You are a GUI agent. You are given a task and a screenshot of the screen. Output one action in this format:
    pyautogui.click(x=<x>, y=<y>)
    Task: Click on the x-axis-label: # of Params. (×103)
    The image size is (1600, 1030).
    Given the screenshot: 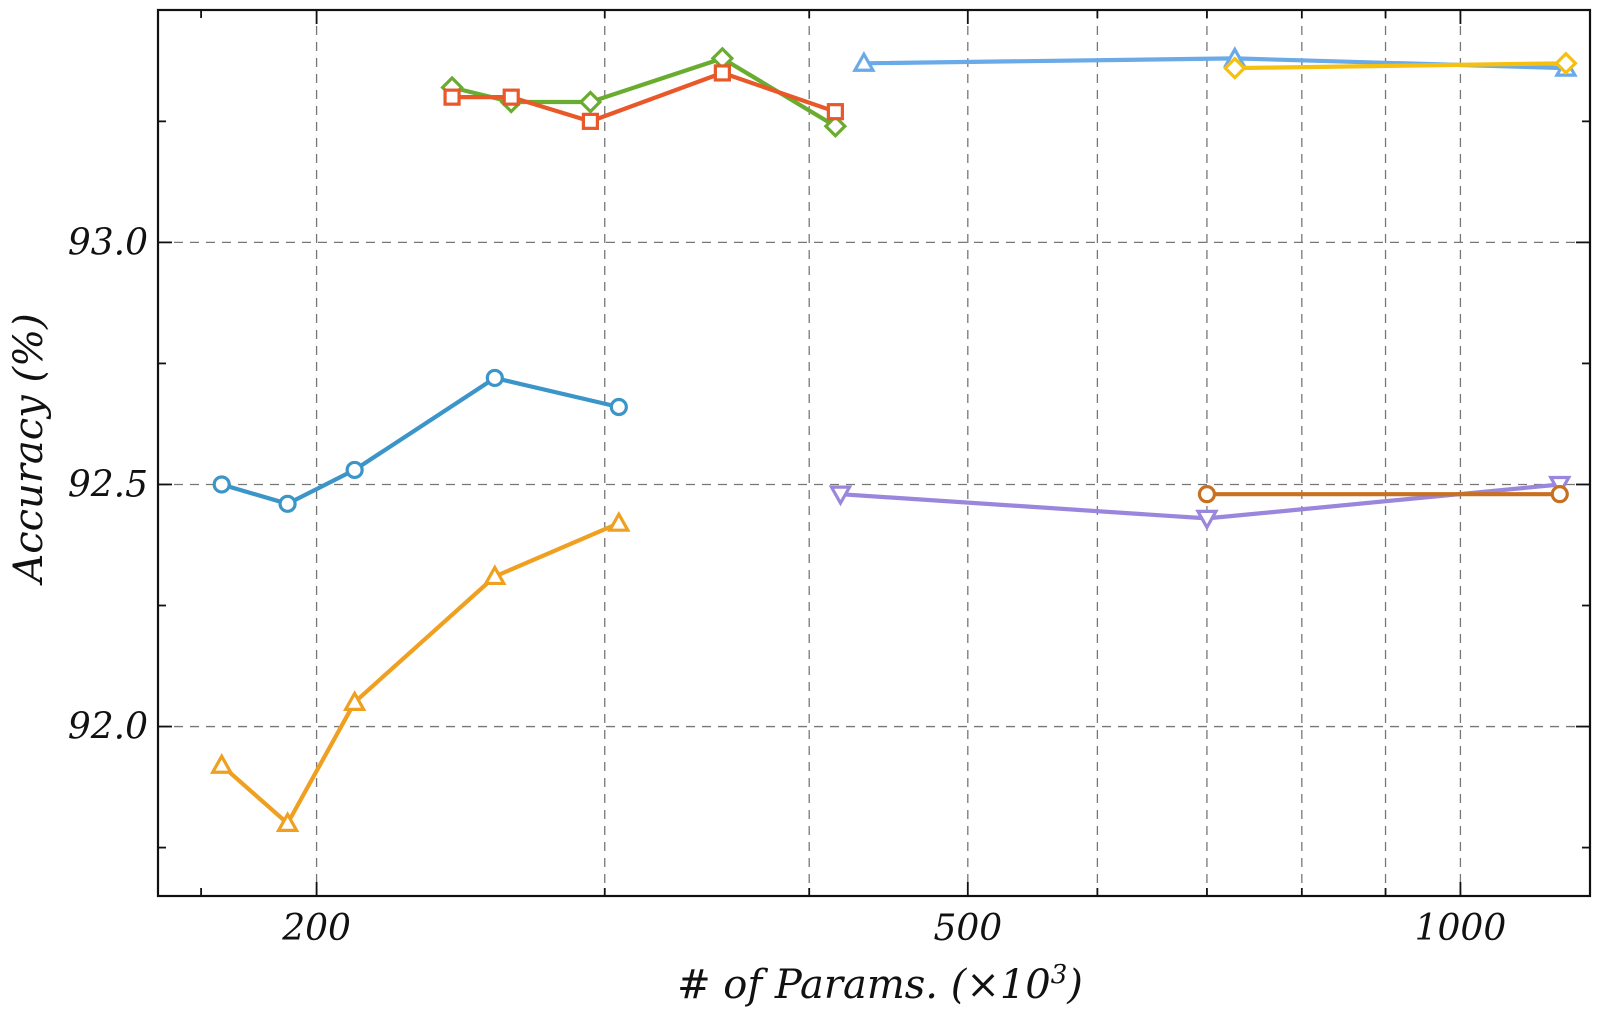 What is the action you would take?
    pyautogui.click(x=880, y=984)
    